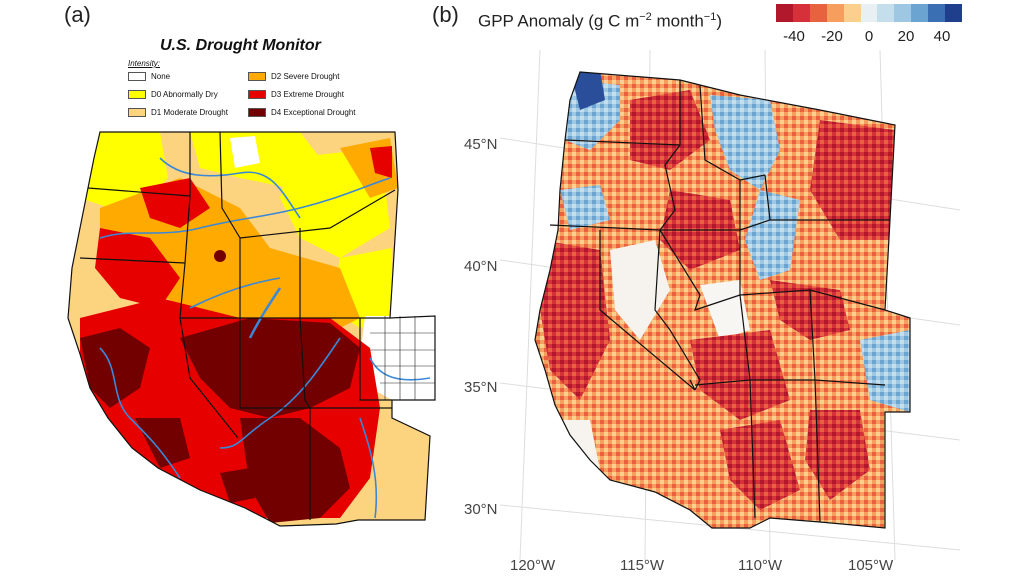 The height and width of the screenshot is (576, 1024). Describe the element at coordinates (719, 21) in the screenshot. I see `gpp-title-end: )` at that location.